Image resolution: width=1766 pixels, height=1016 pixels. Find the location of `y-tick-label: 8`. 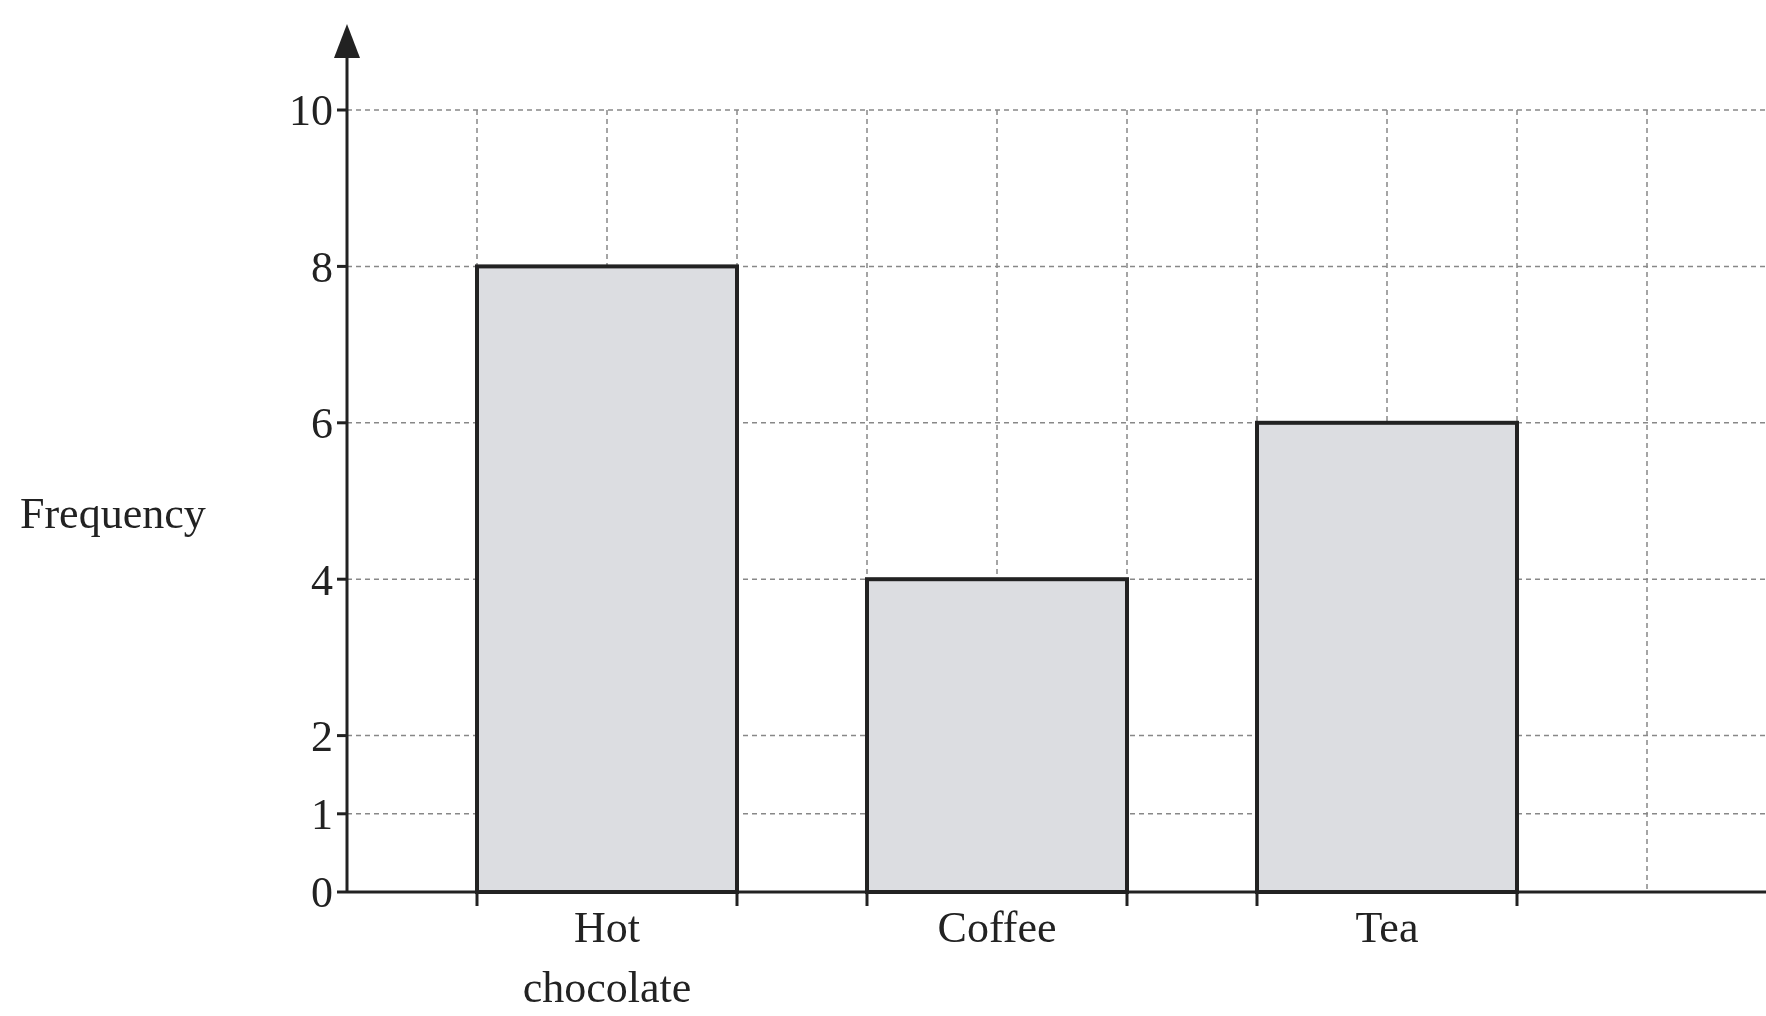

y-tick-label: 8 is located at coordinates (322, 267).